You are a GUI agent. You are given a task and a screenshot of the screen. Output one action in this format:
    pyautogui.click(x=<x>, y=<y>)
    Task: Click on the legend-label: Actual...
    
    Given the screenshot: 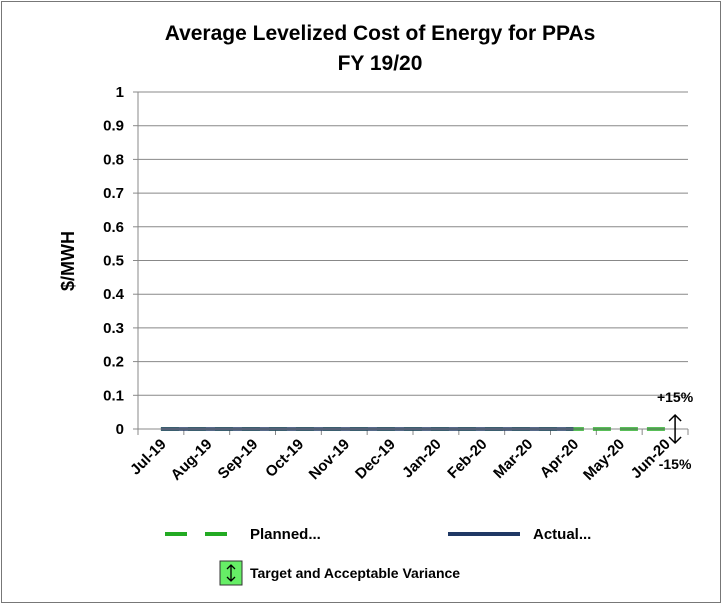 What is the action you would take?
    pyautogui.click(x=562, y=534)
    